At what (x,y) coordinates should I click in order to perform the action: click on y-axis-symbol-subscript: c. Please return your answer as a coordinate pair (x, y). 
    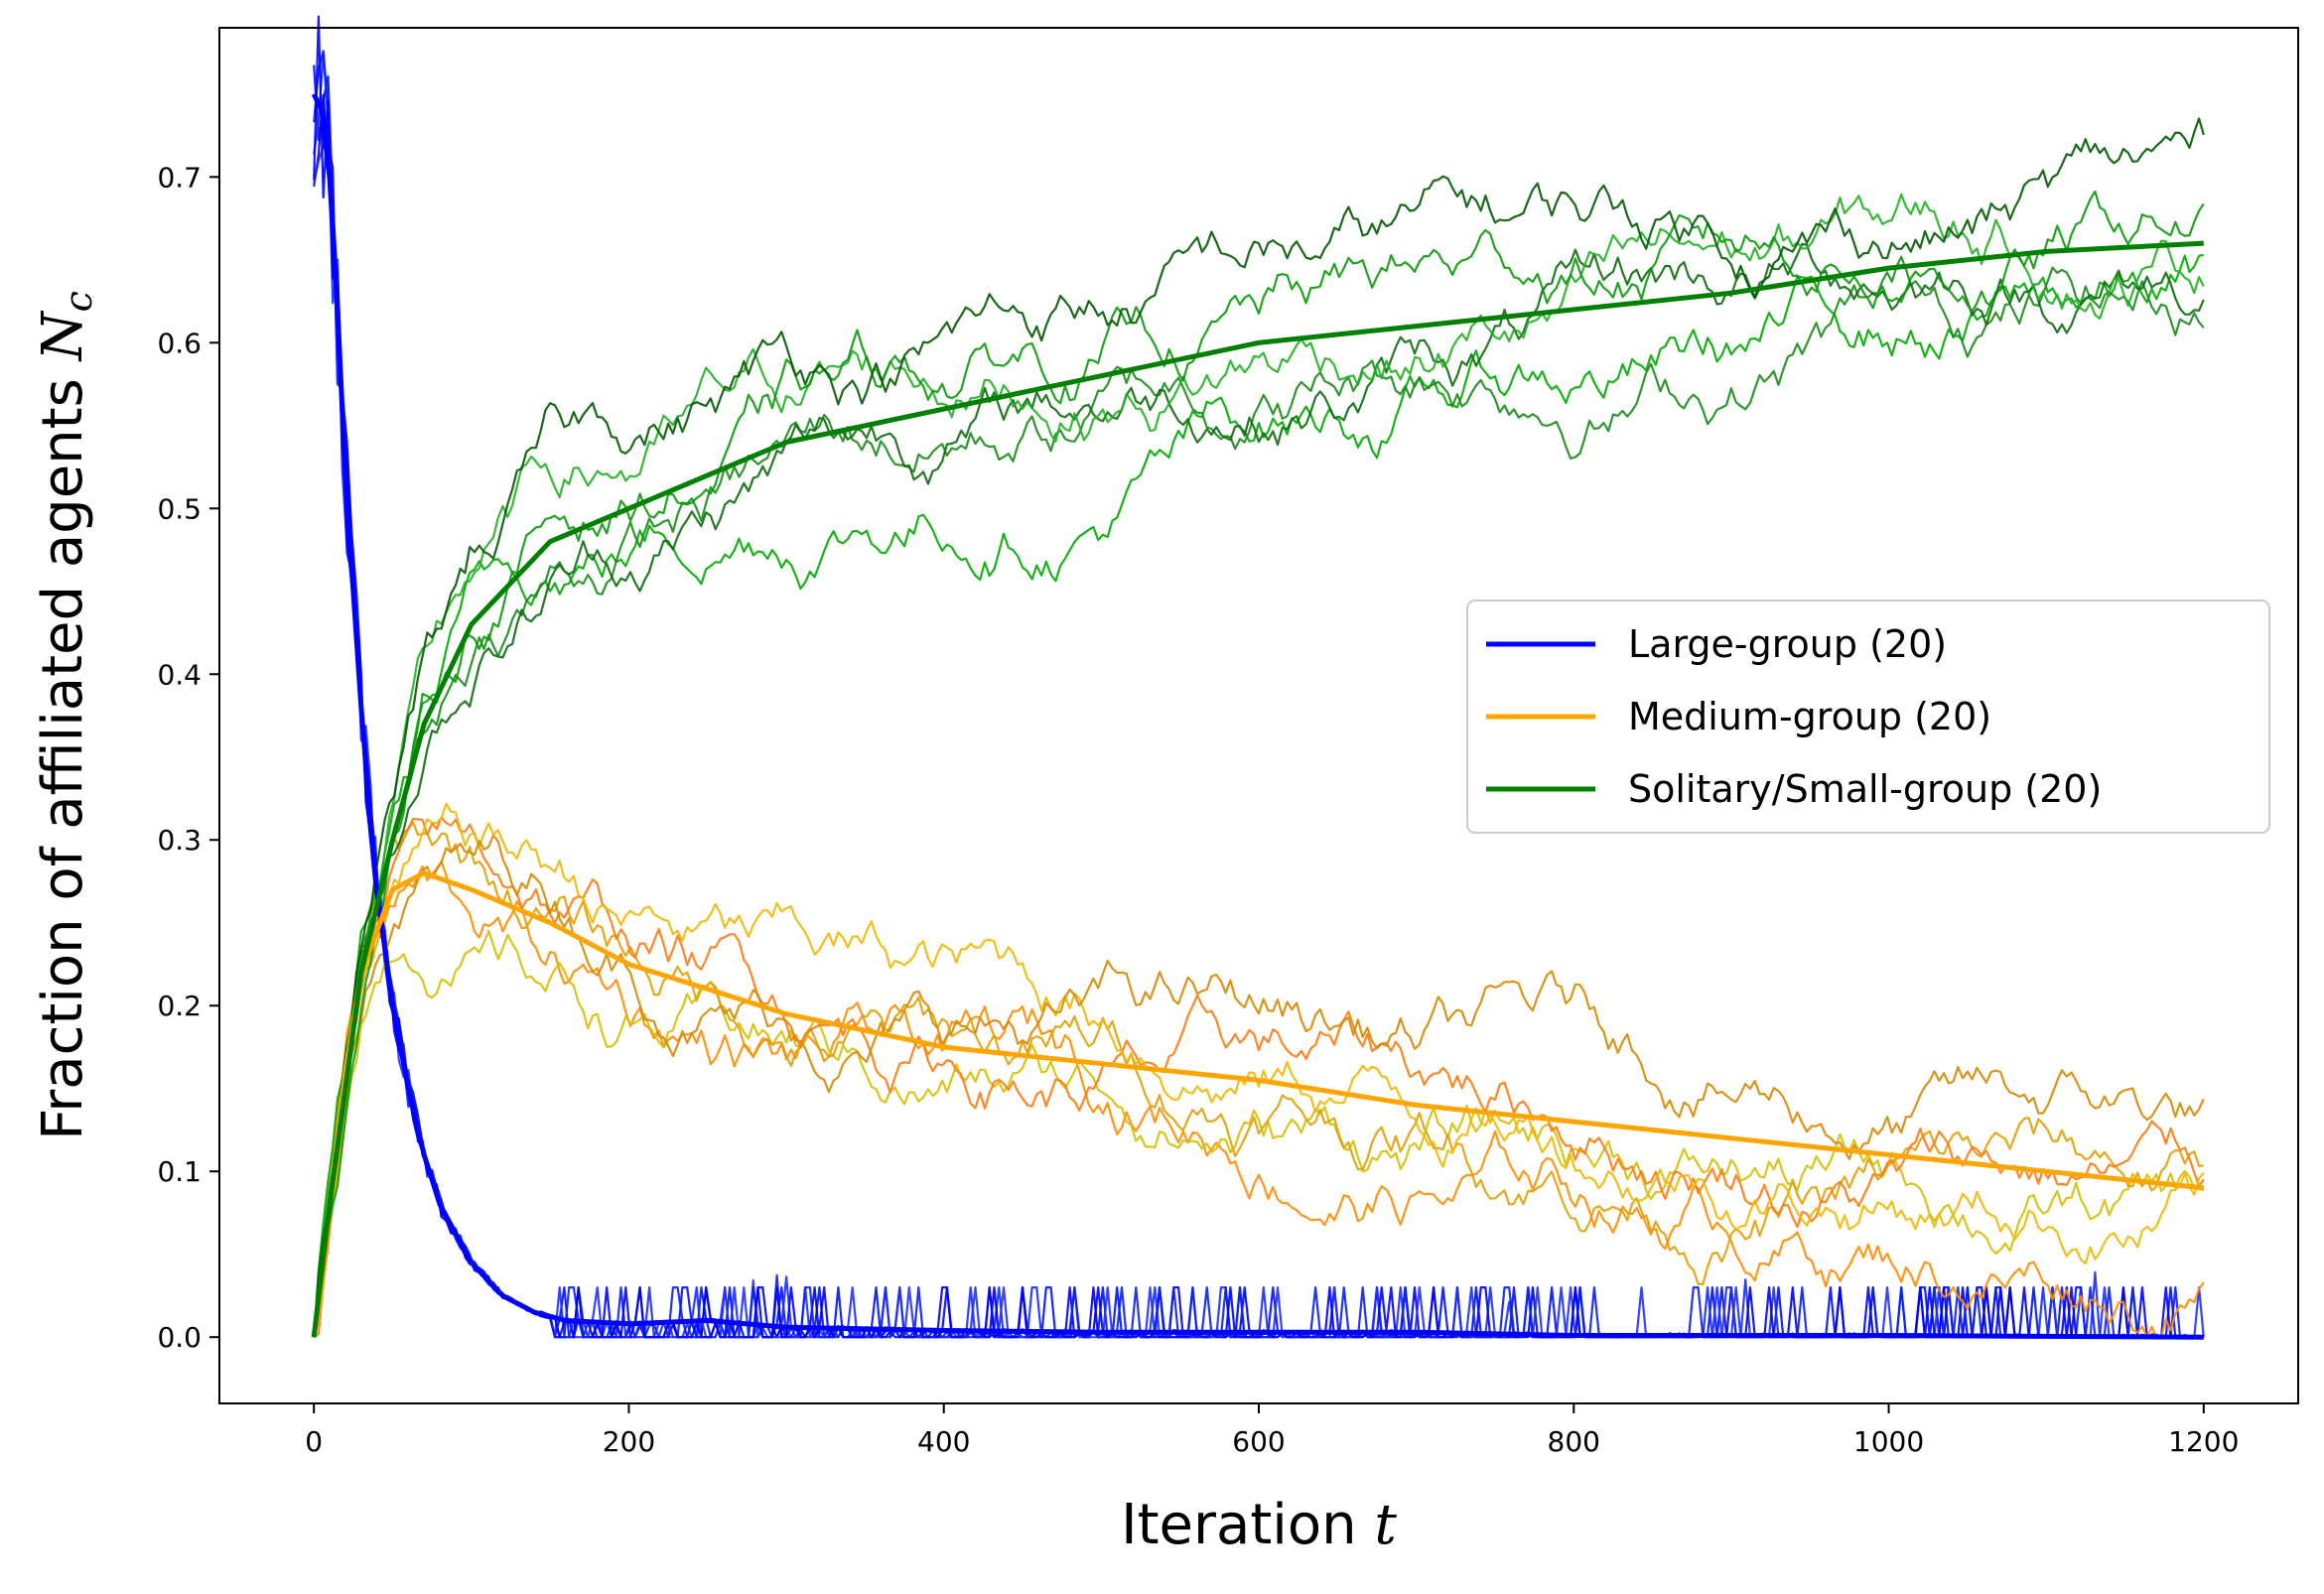
    Looking at the image, I should click on (78, 301).